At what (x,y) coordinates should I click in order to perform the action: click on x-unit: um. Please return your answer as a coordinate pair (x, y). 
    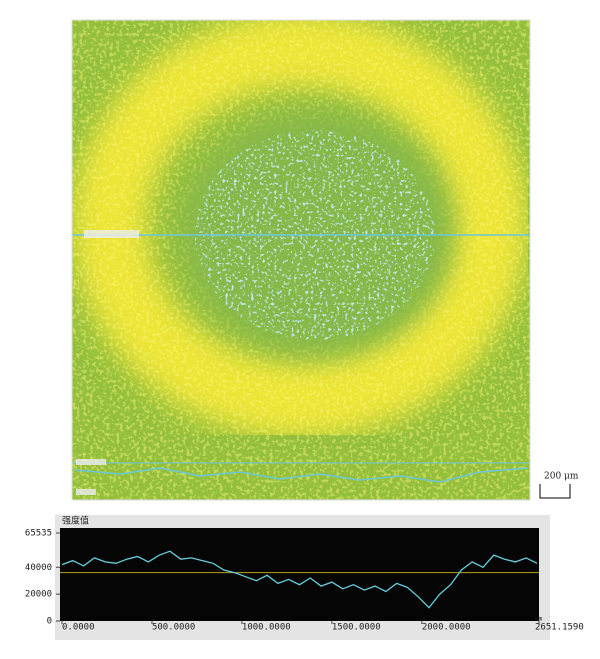
    Looking at the image, I should click on (539, 619).